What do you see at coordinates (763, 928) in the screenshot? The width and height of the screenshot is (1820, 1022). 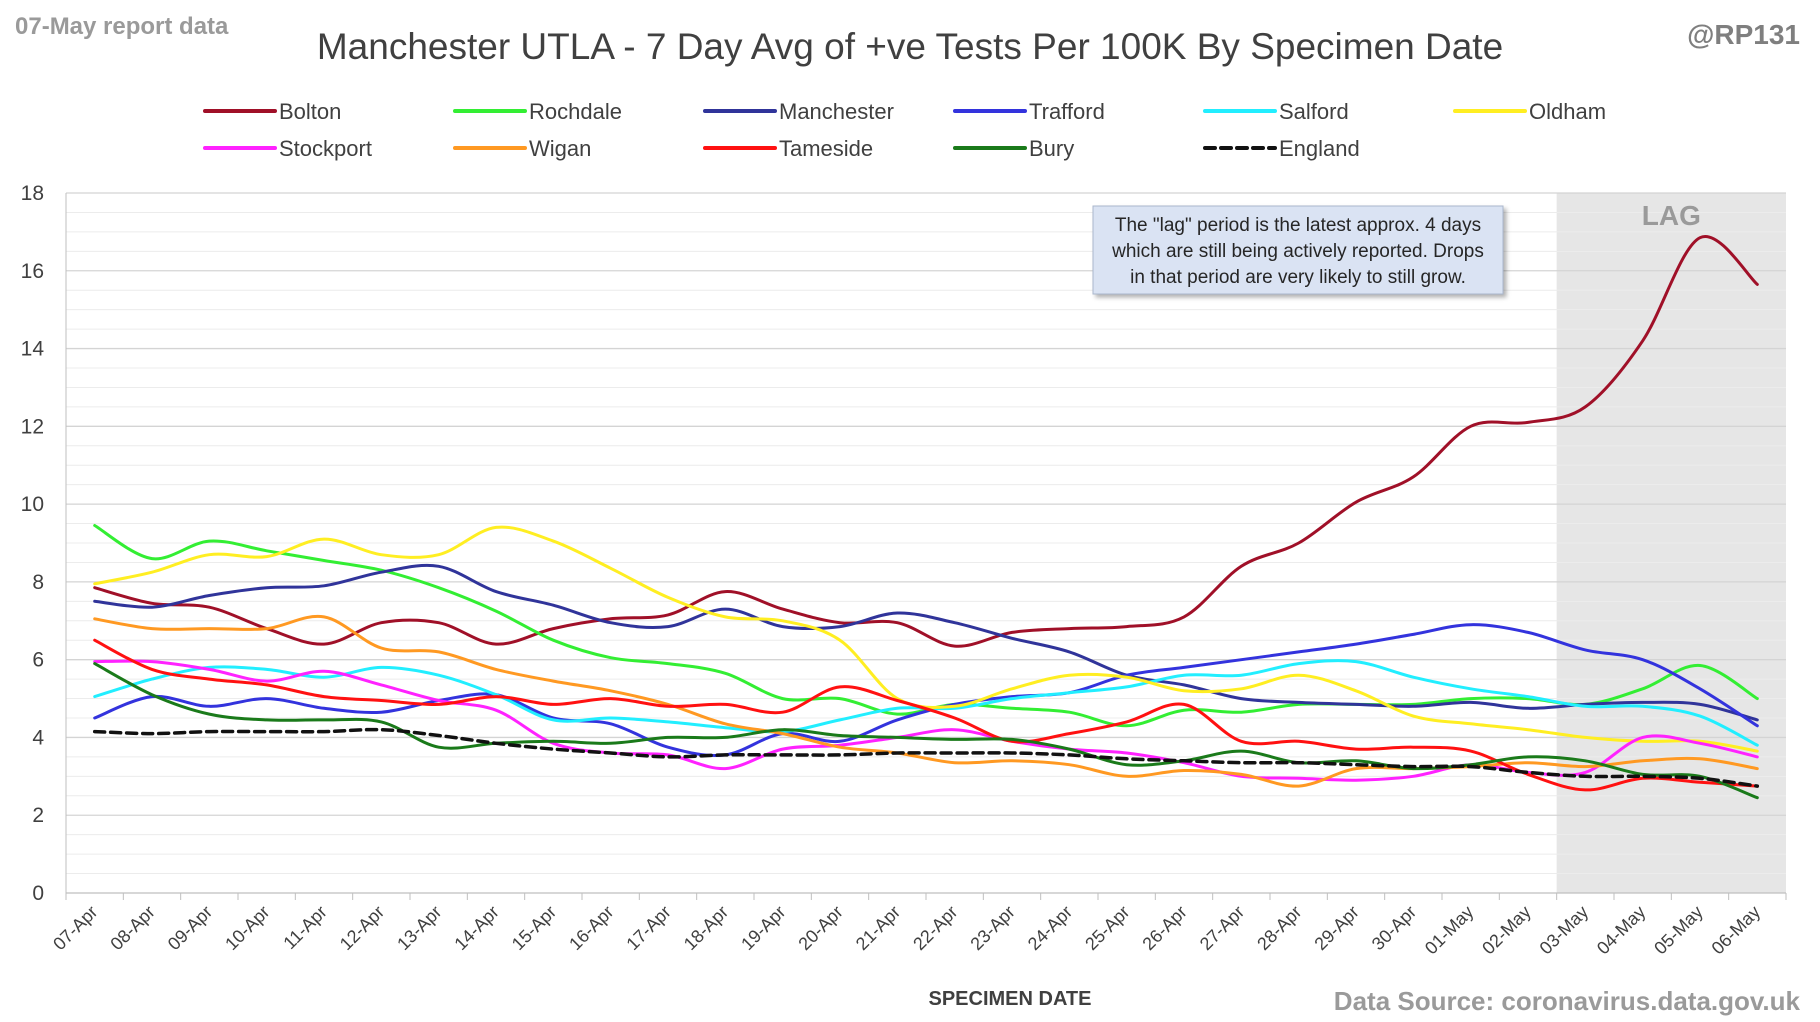 I see `x-tick-label: 19-Apr` at bounding box center [763, 928].